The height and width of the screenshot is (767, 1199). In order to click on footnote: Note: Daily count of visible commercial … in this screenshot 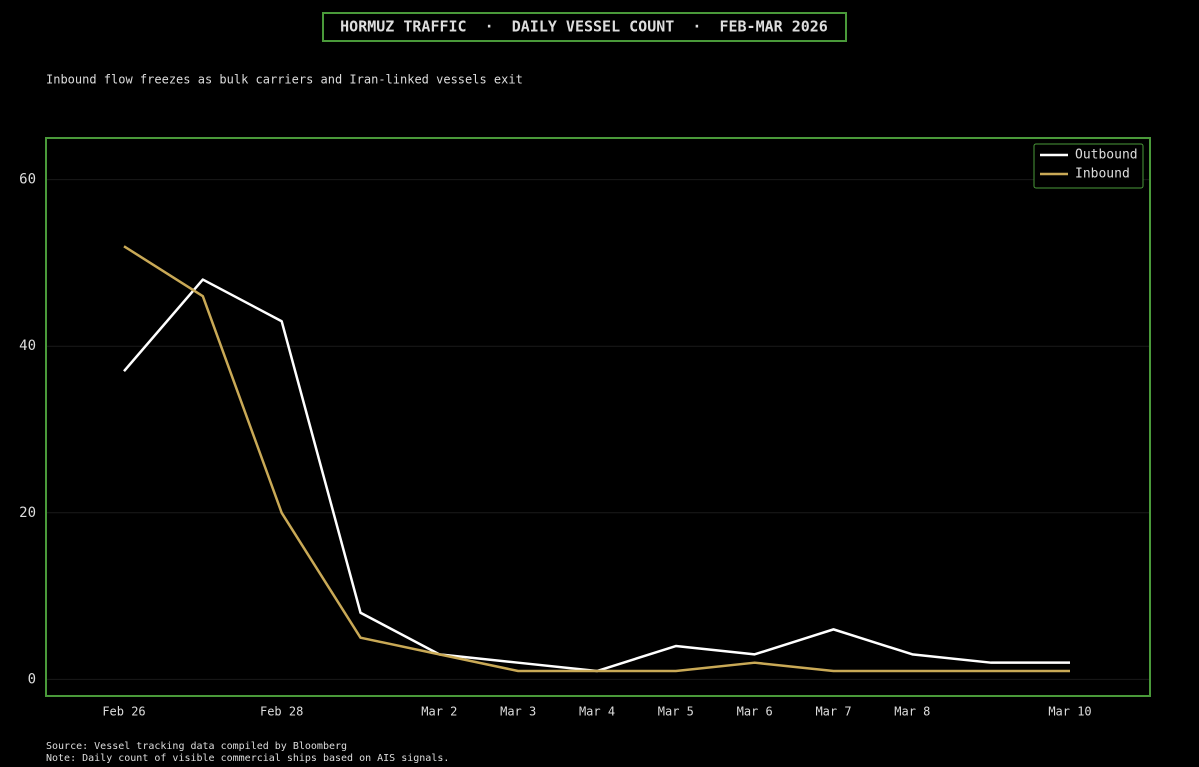, I will do `click(247, 758)`.